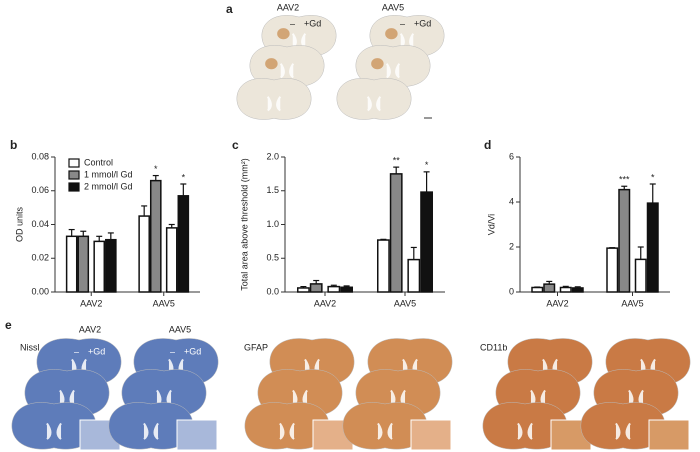 This screenshot has width=700, height=452. Describe the element at coordinates (511, 246) in the screenshot. I see `y-tick-label: 2` at that location.